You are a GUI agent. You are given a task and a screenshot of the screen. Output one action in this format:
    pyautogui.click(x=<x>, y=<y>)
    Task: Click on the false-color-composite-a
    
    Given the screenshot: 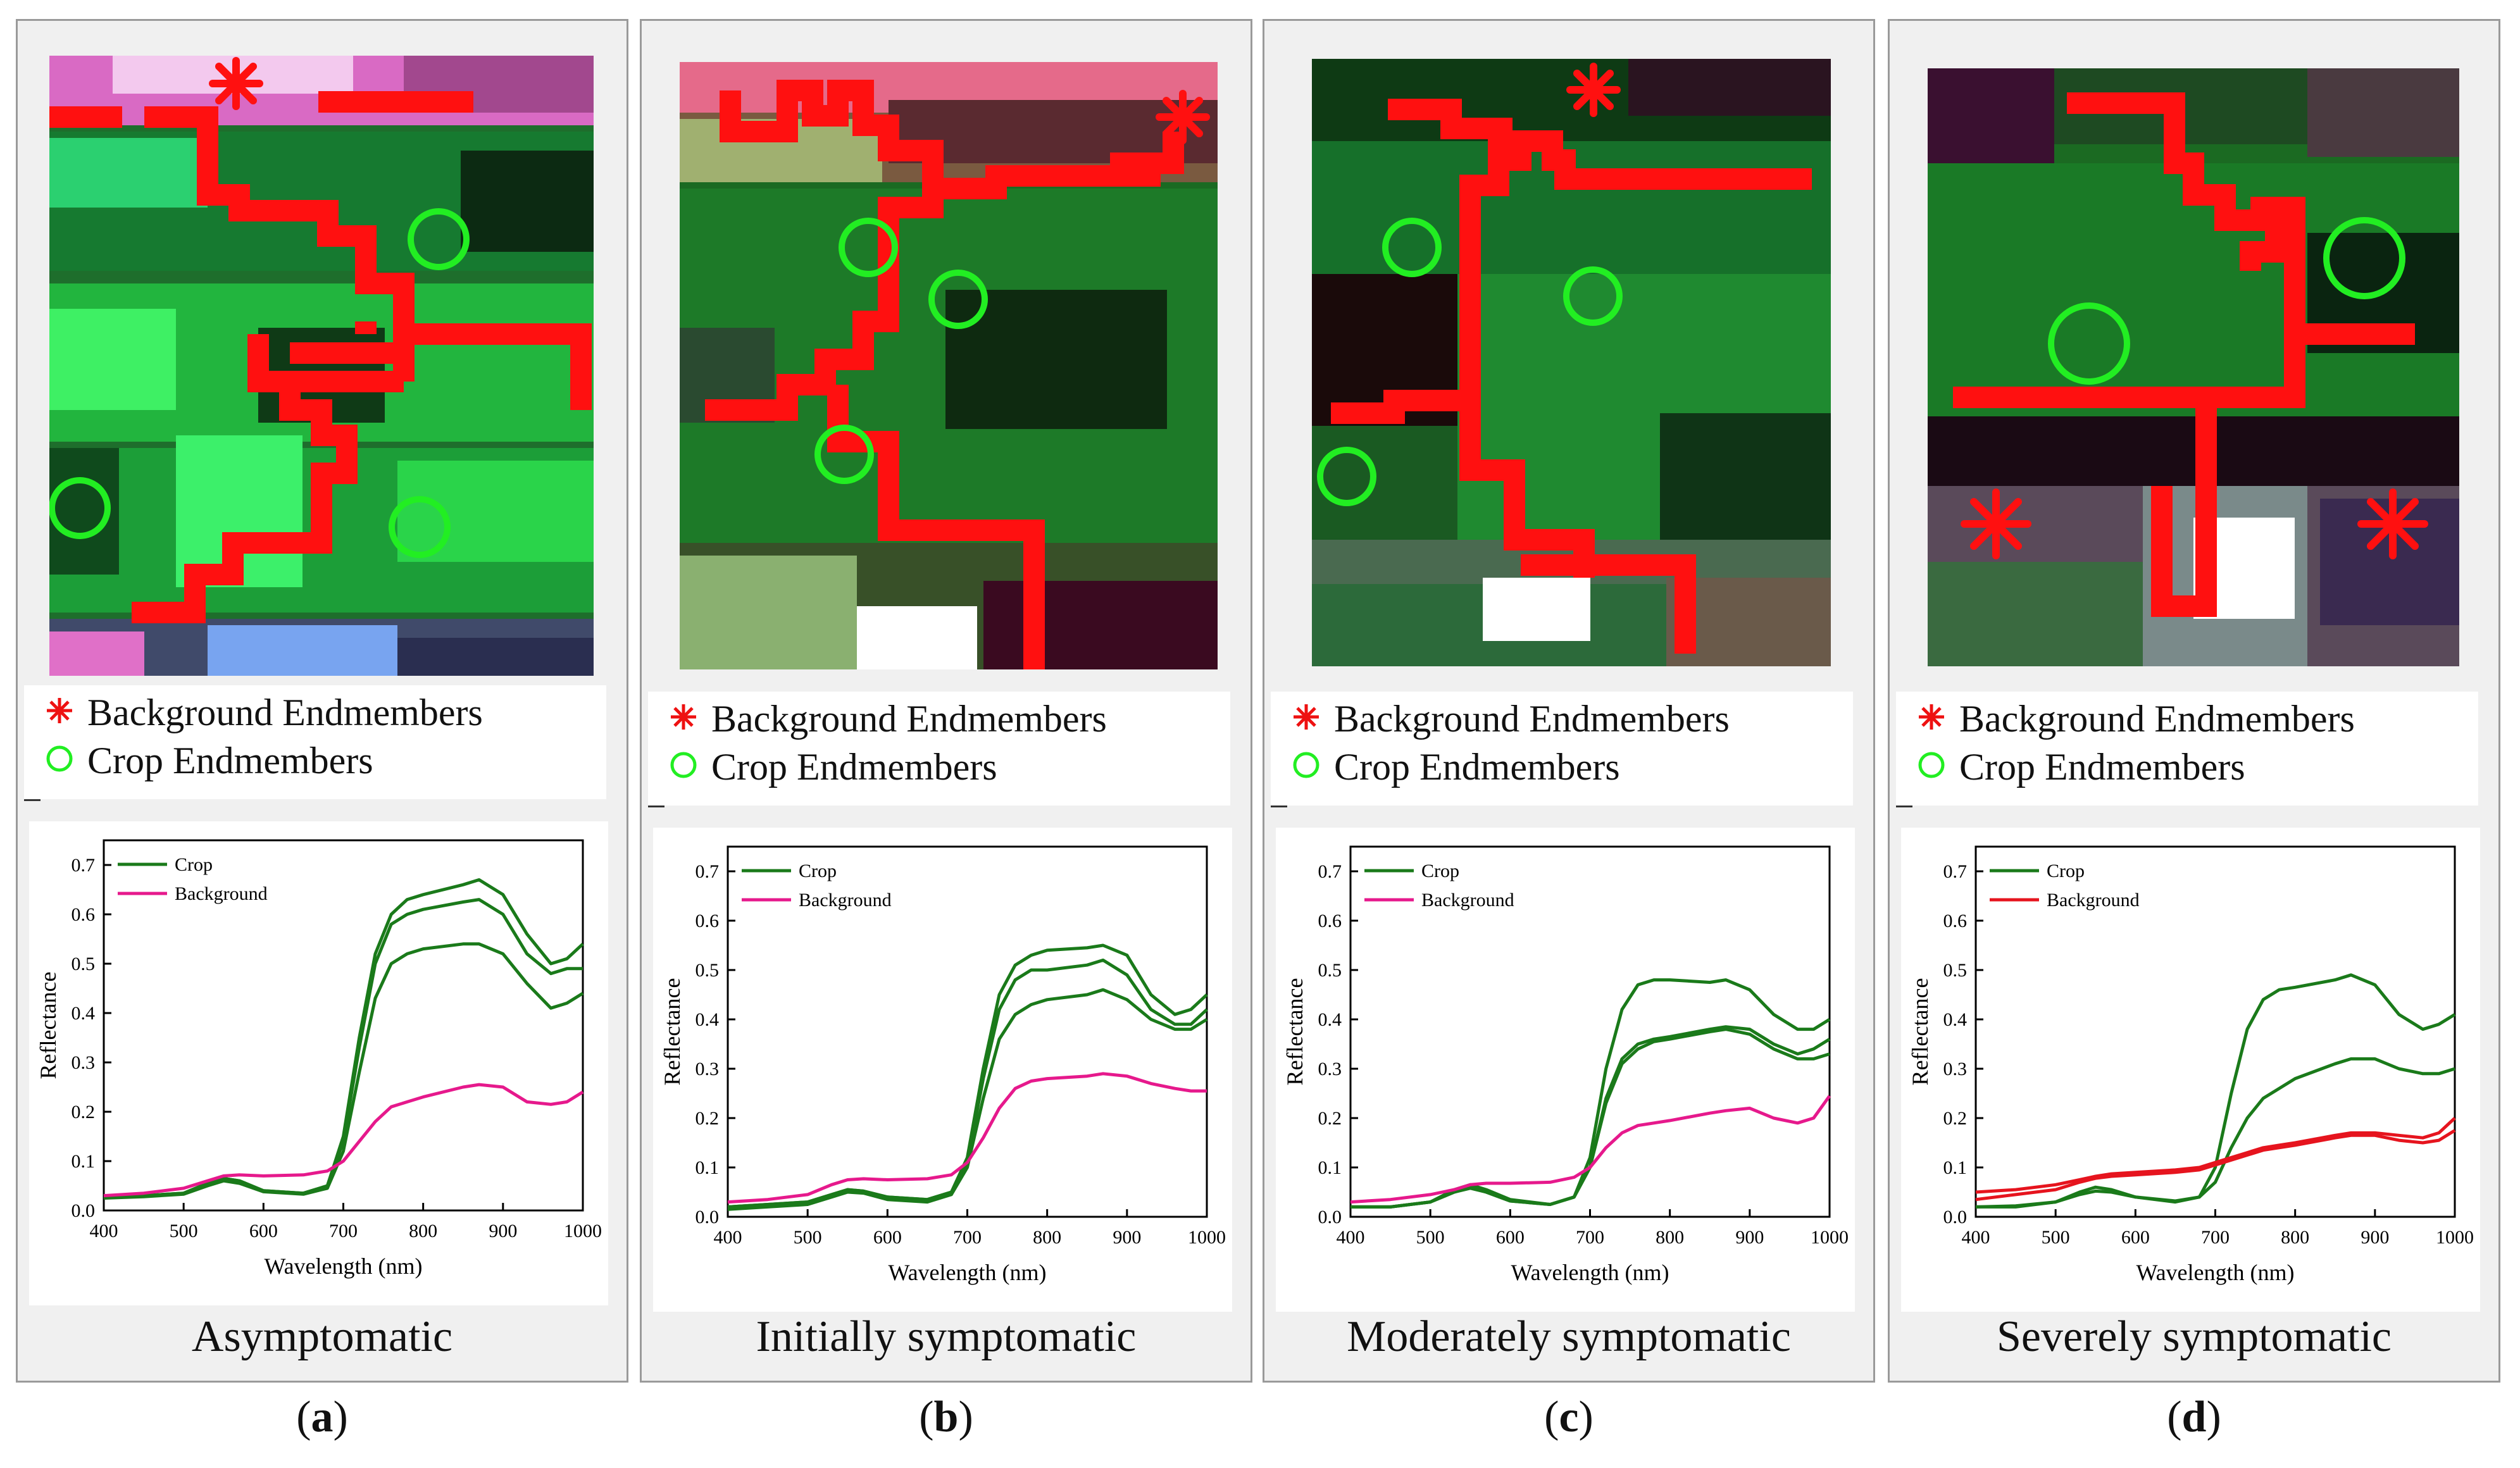 What is the action you would take?
    pyautogui.click(x=321, y=366)
    